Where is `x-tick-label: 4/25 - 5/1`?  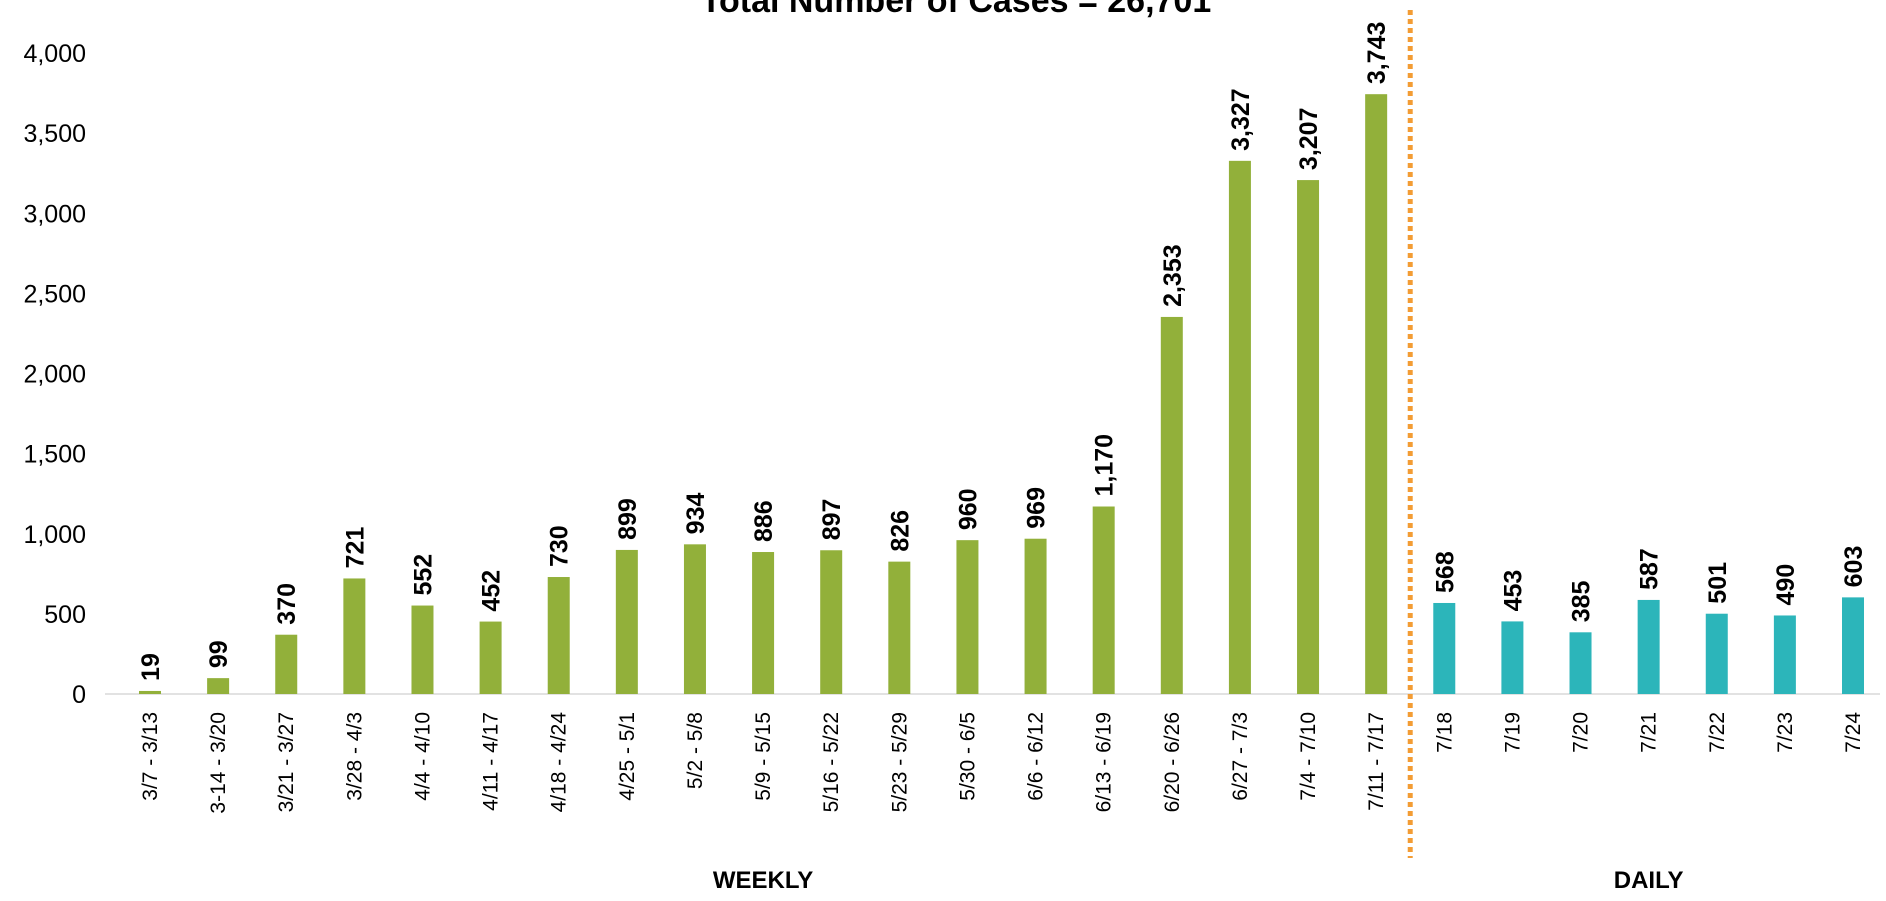 x-tick-label: 4/25 - 5/1 is located at coordinates (627, 756).